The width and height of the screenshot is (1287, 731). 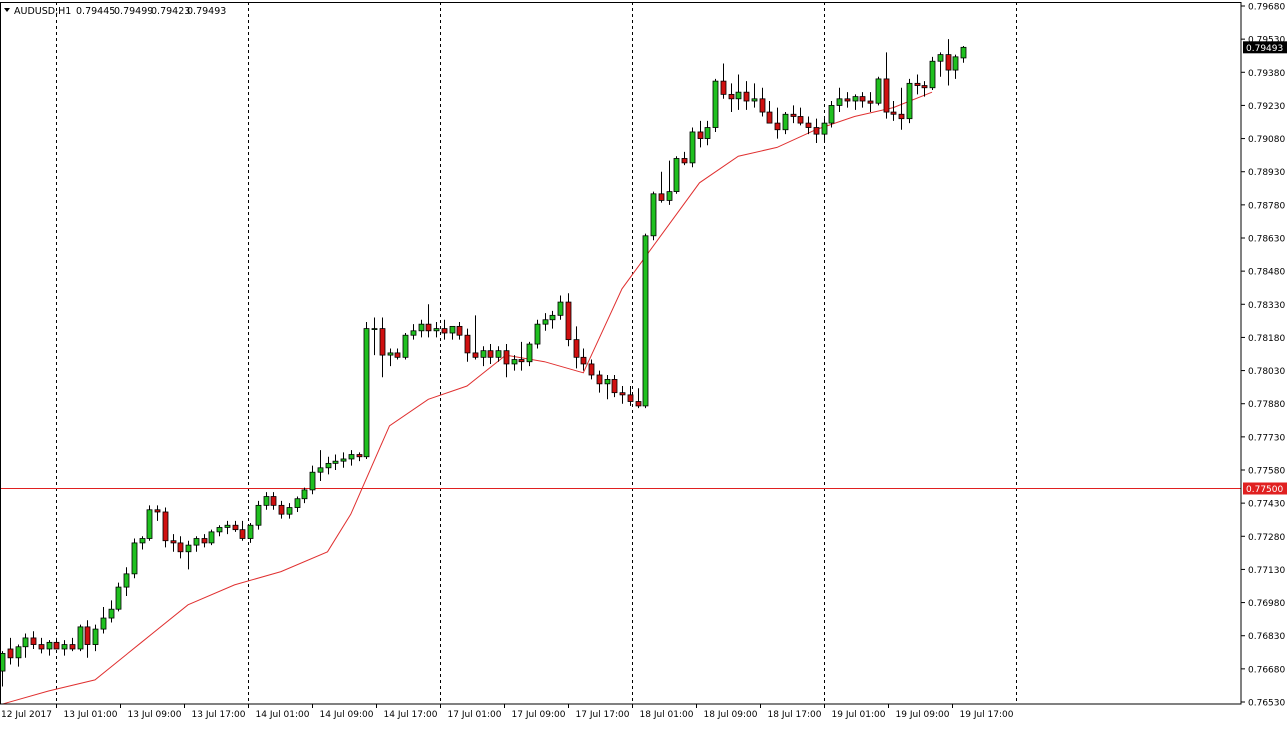 What do you see at coordinates (1265, 47) in the screenshot?
I see `current-price-tag` at bounding box center [1265, 47].